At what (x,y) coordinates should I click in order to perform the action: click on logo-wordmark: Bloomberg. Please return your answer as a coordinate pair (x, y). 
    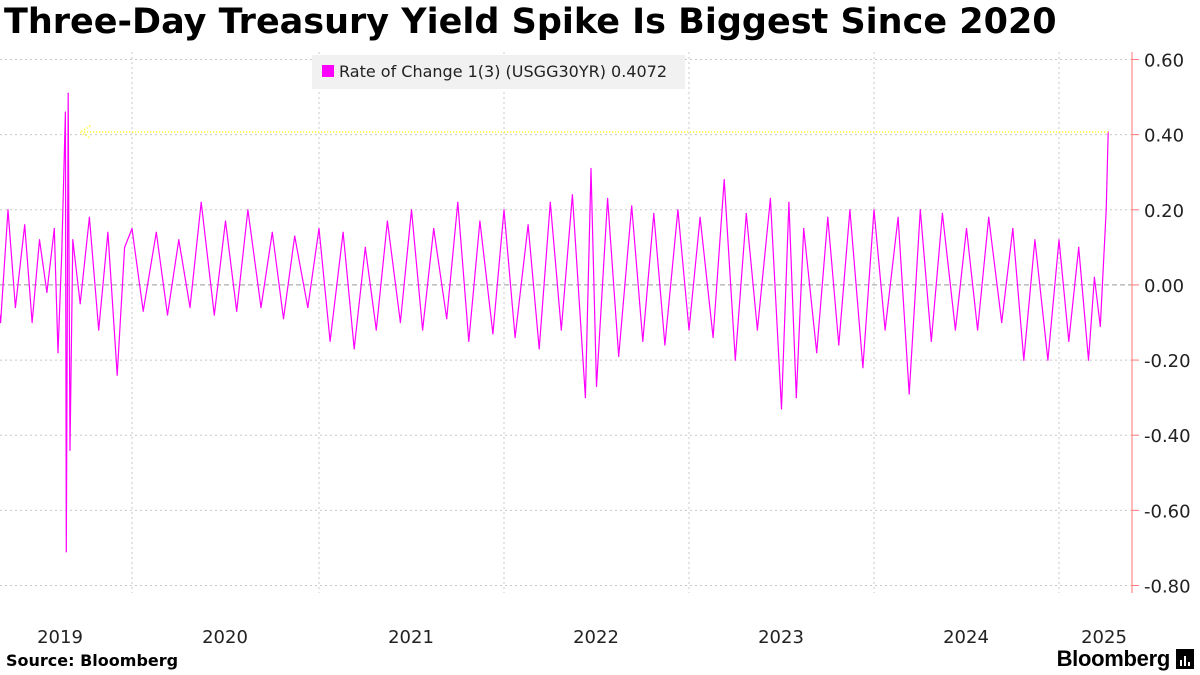
    Looking at the image, I should click on (1113, 658).